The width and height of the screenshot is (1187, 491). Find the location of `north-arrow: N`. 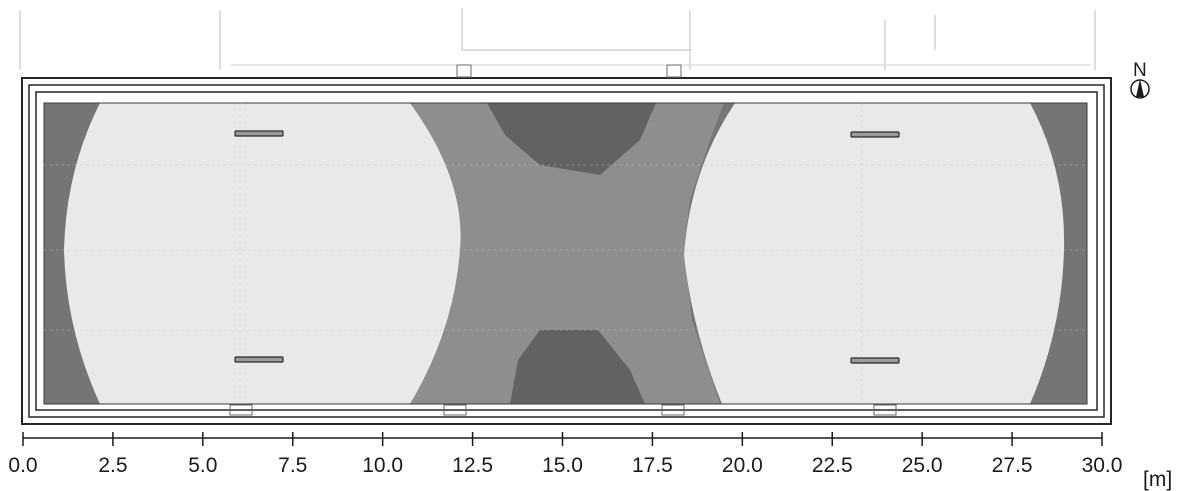

north-arrow: N is located at coordinates (1140, 79).